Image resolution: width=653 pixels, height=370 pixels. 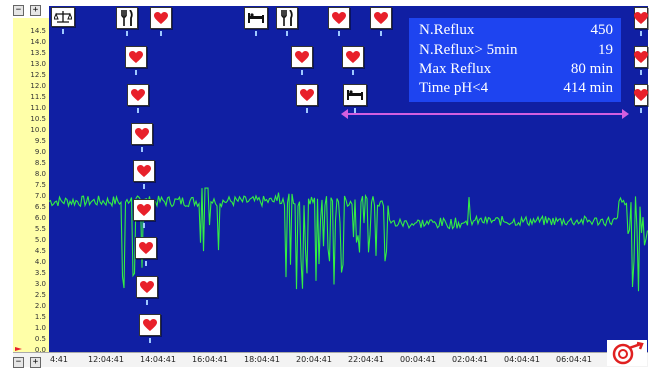 I want to click on x-tick-label: 22:04:41, so click(x=366, y=359).